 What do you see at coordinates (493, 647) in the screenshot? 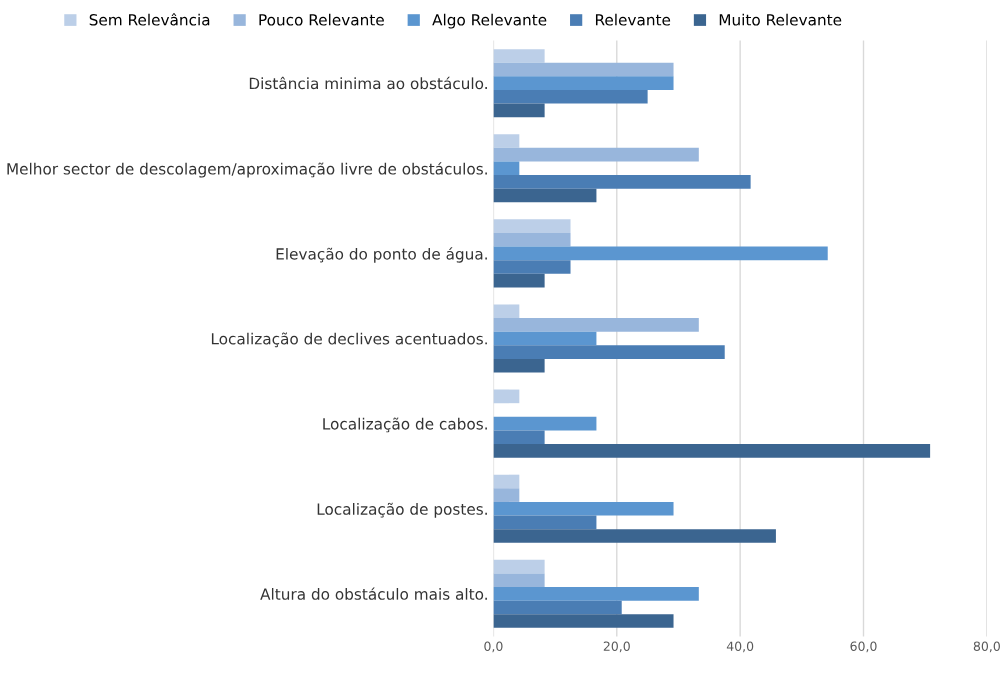
I see `x-tick-label: 0,0` at bounding box center [493, 647].